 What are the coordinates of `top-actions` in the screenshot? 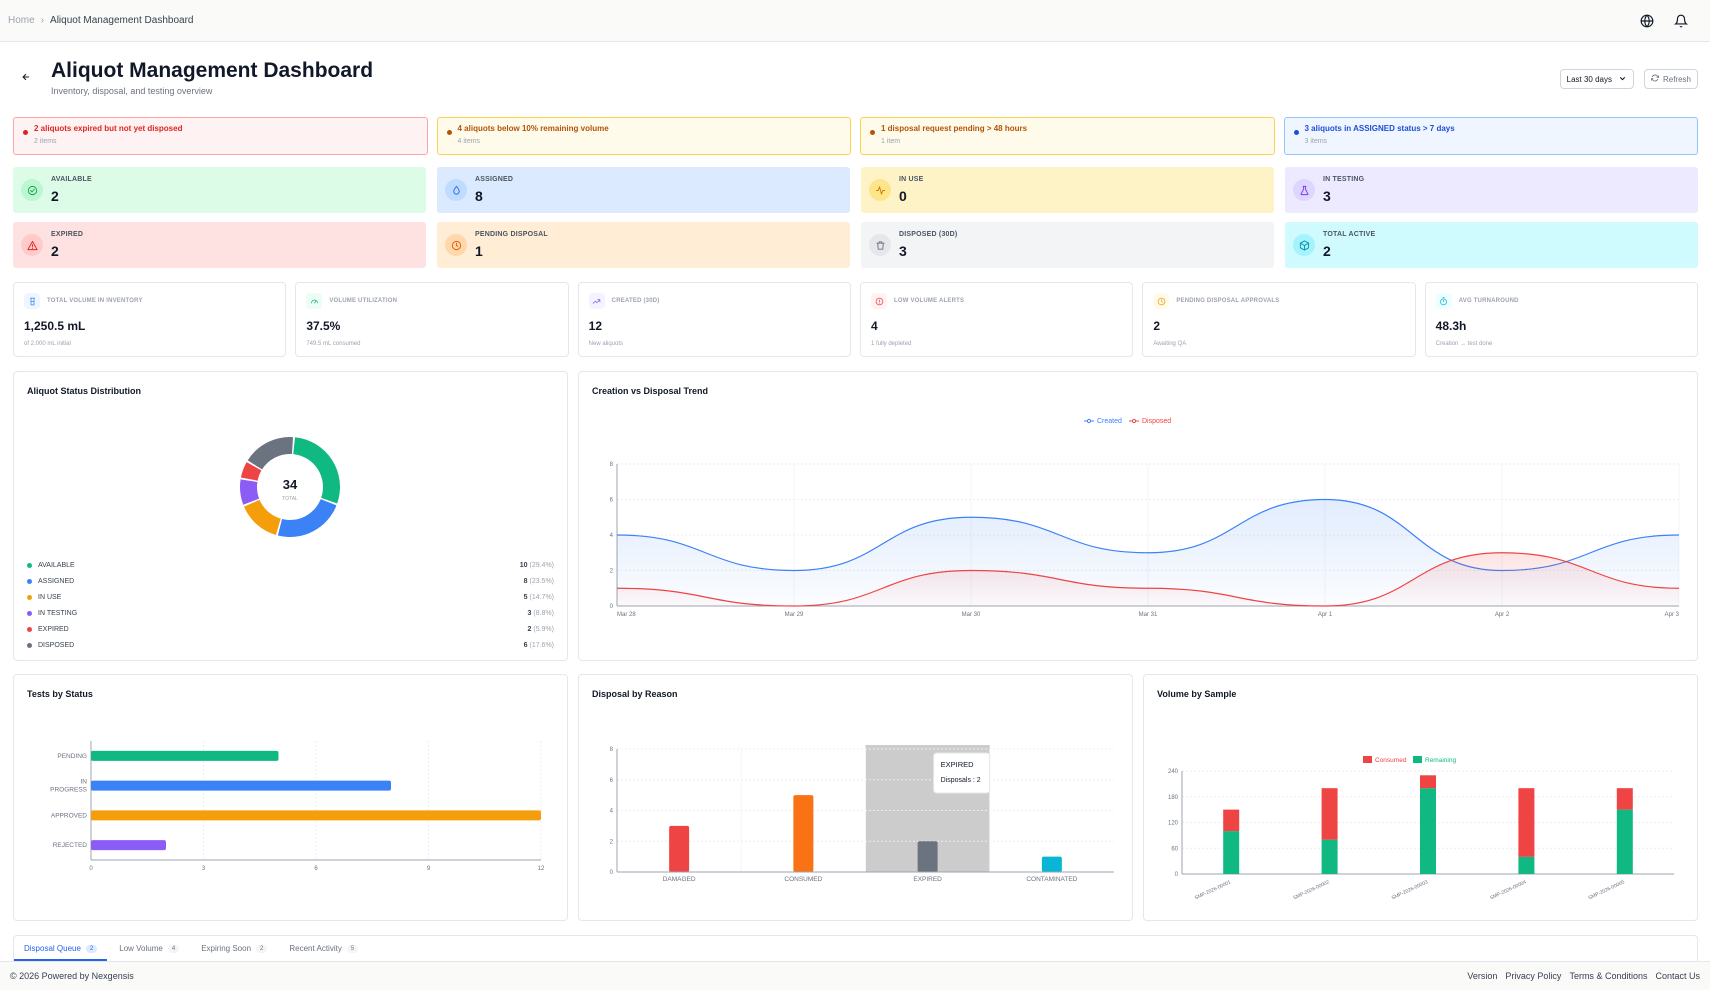 It's located at (1664, 21).